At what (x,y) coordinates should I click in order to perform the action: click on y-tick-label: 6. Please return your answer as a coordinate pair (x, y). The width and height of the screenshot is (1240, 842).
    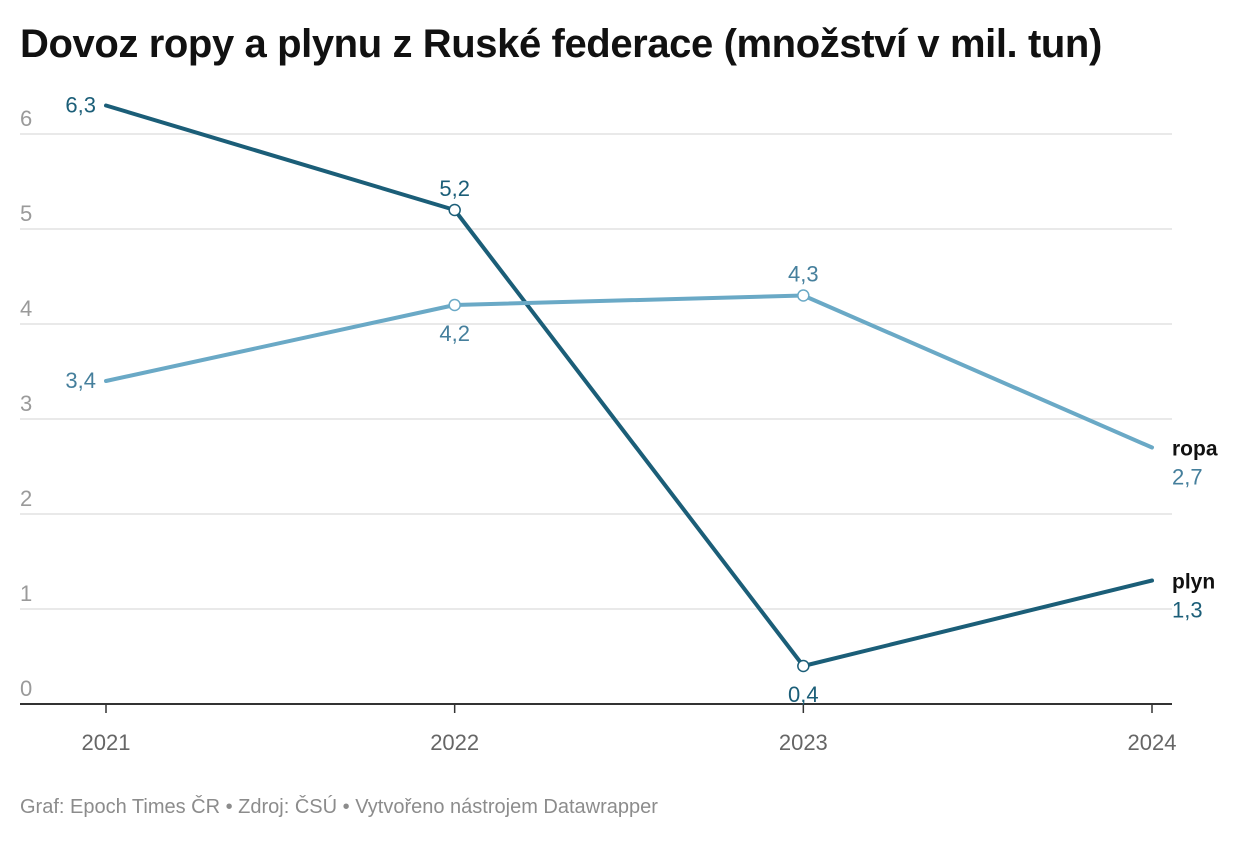
    Looking at the image, I should click on (26, 118).